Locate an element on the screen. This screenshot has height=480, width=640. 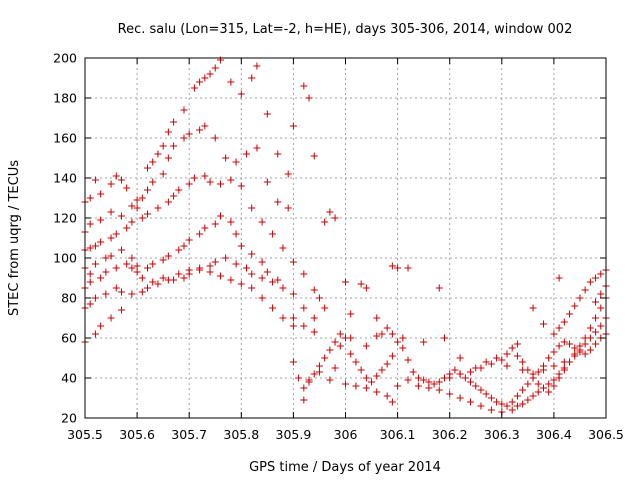
y-tick-label: 160 is located at coordinates (65, 138).